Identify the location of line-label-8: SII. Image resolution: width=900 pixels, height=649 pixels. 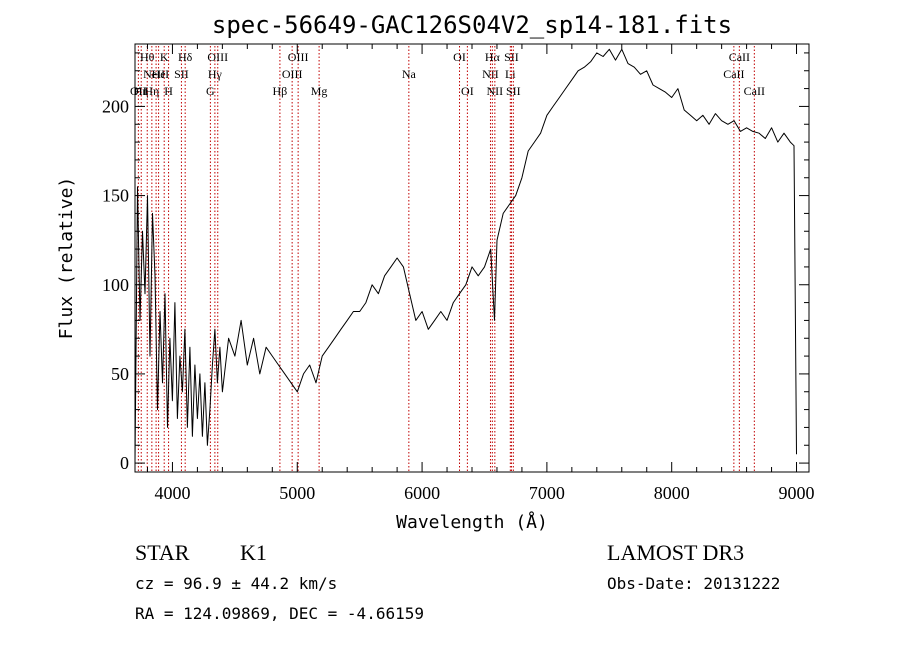
(181, 74).